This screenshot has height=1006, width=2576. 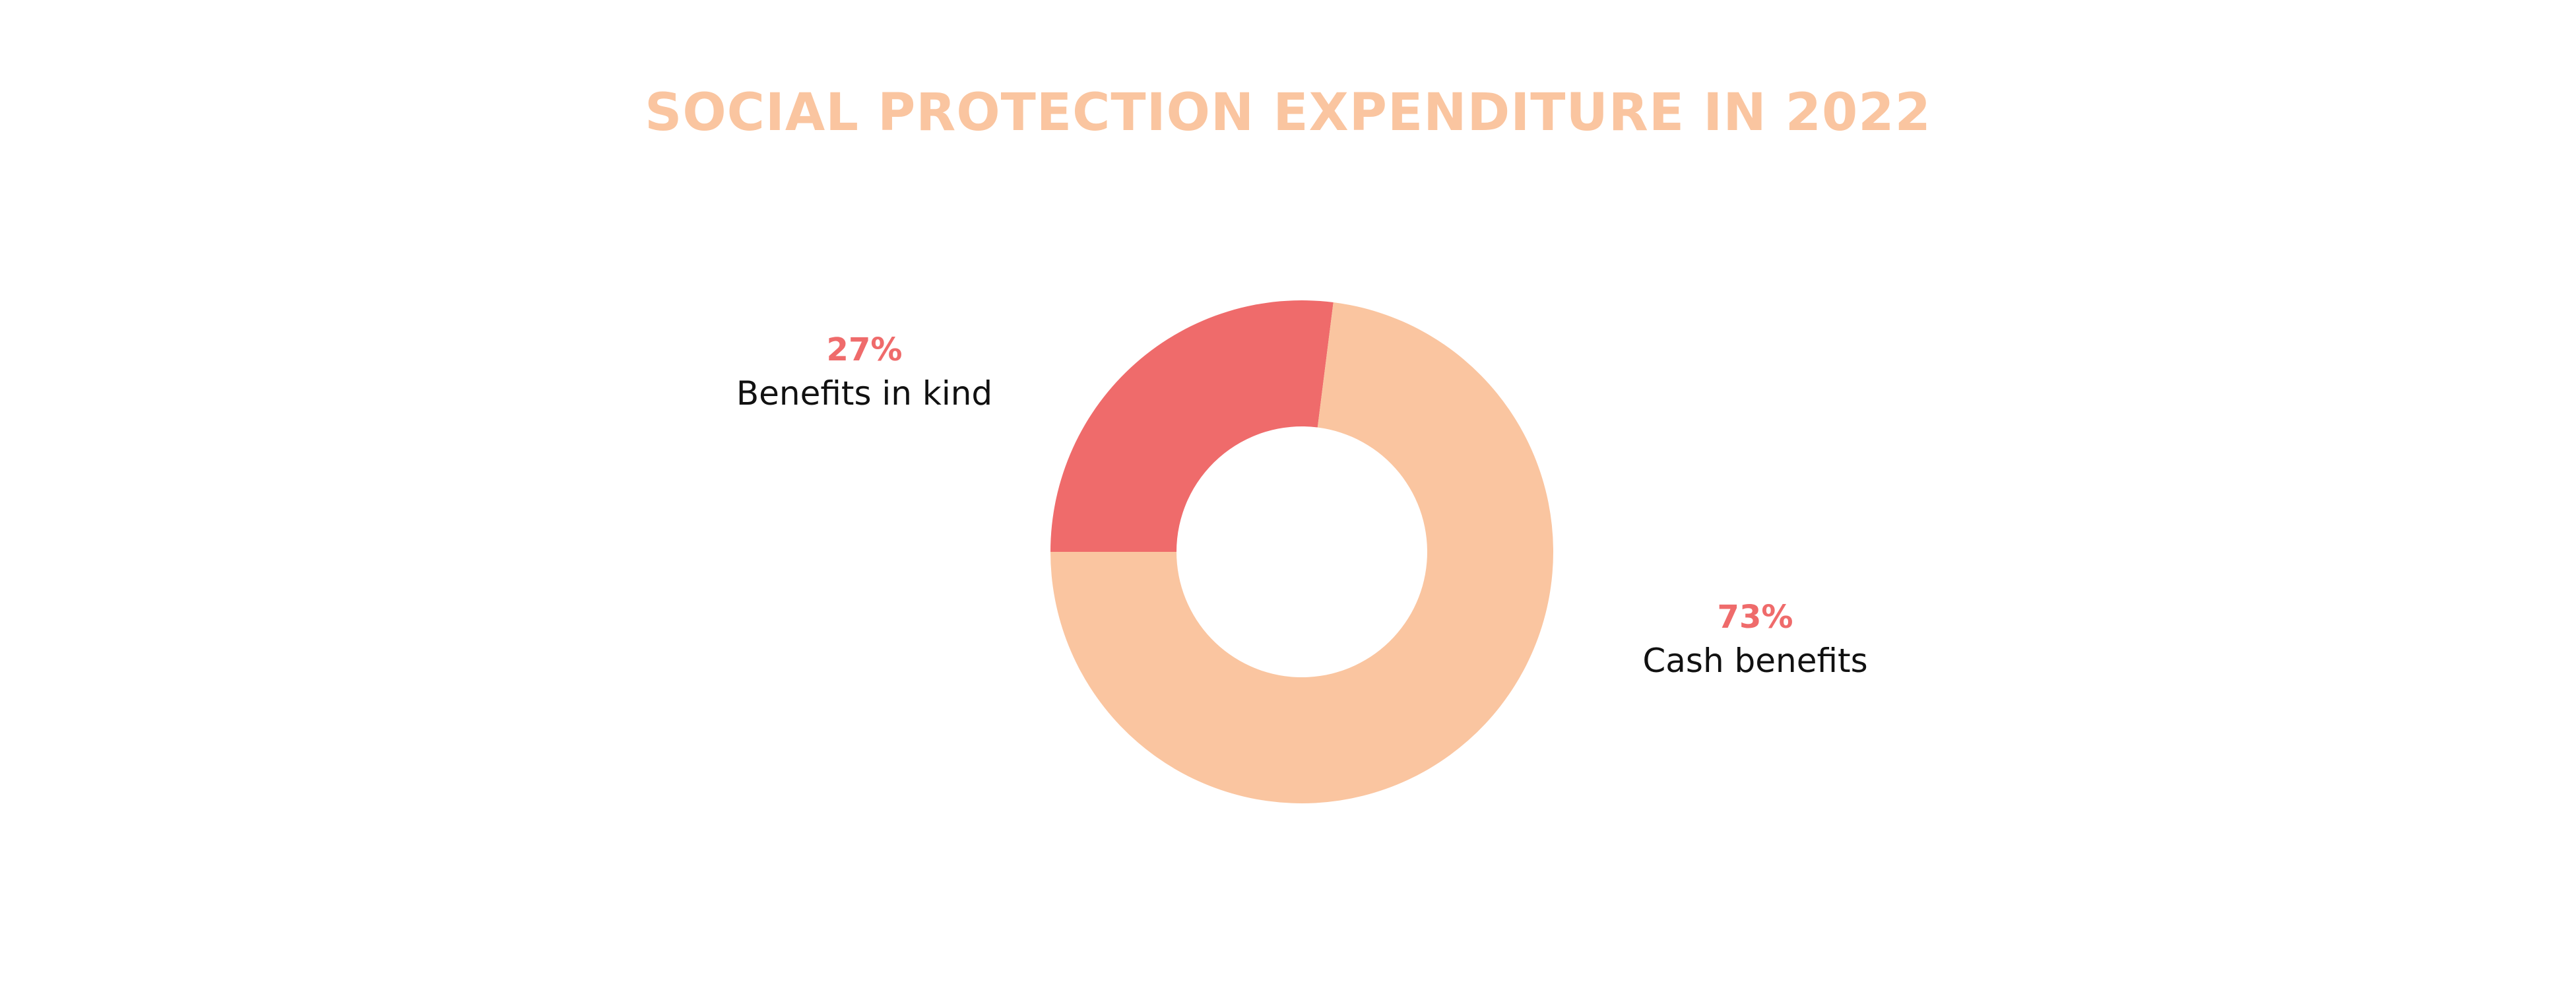 What do you see at coordinates (864, 373) in the screenshot?
I see `slice-label-benefits-in-kind: 27% Benefits in kind` at bounding box center [864, 373].